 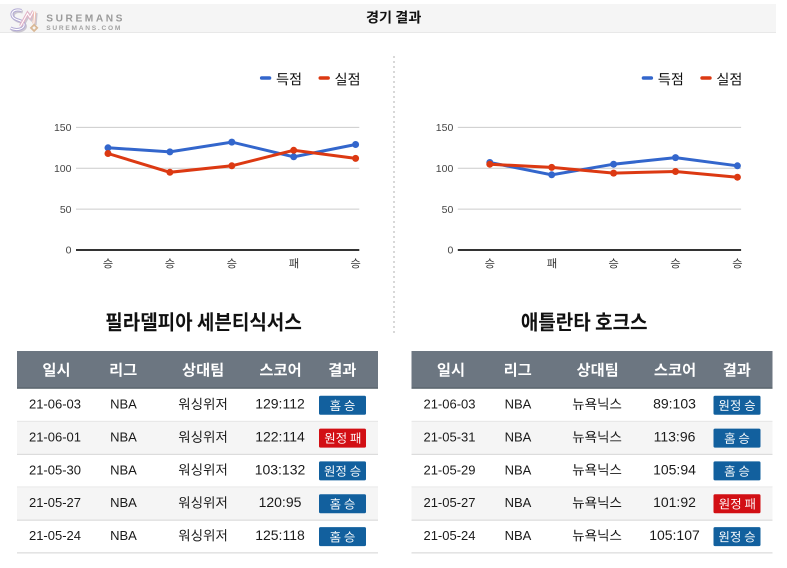 I want to click on svg-text: 105:94, so click(x=674, y=469).